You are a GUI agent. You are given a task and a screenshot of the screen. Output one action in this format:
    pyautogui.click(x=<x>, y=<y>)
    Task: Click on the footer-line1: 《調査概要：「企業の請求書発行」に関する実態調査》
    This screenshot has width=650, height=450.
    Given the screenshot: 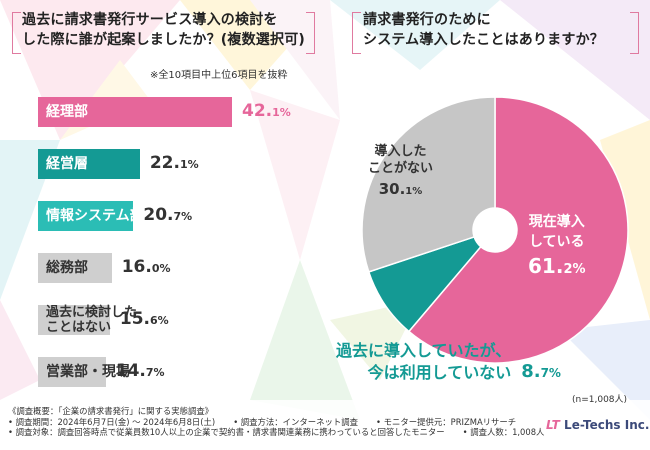 What is the action you would take?
    pyautogui.click(x=111, y=411)
    